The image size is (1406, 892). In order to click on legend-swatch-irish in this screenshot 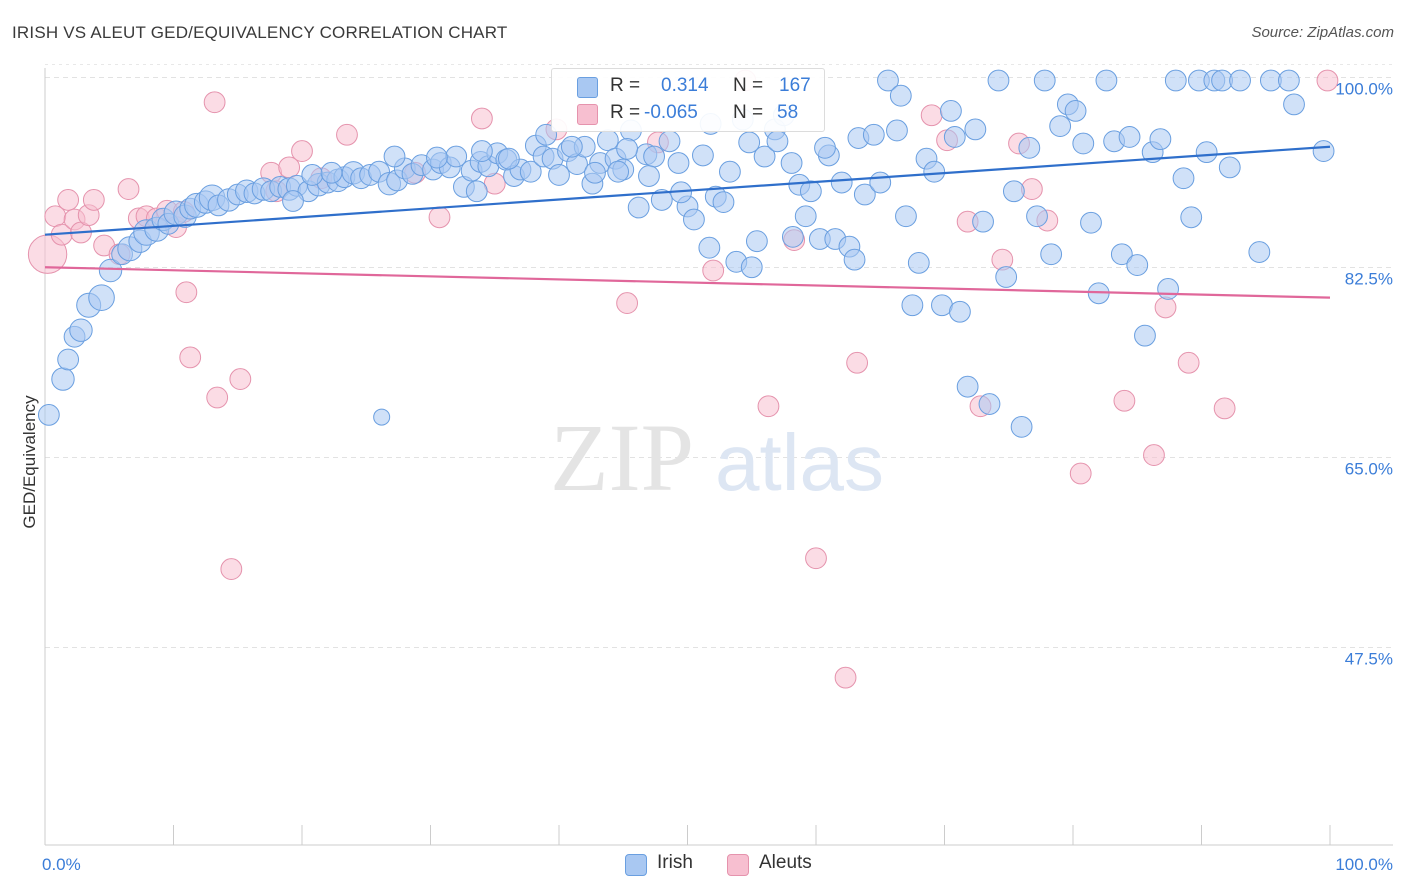, I will do `click(587, 87)`.